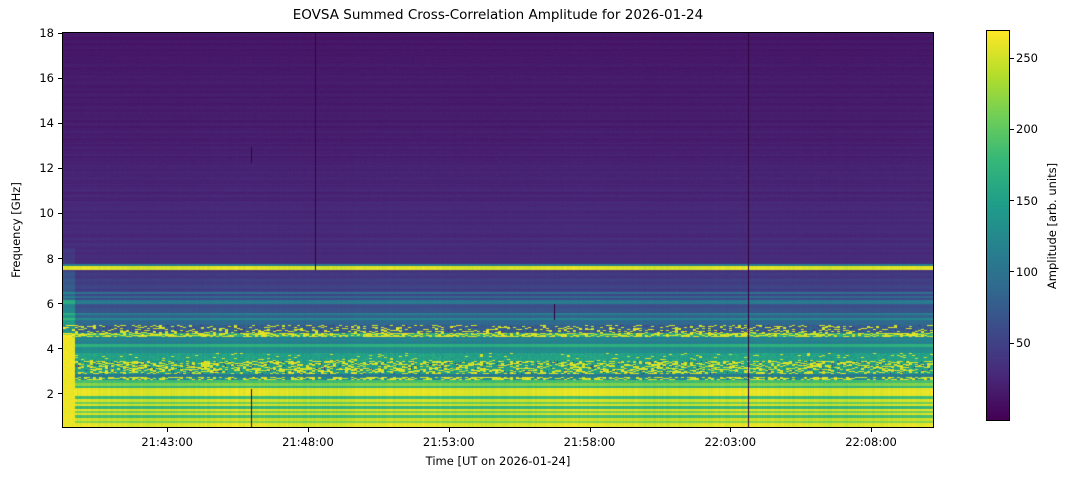 The image size is (1073, 479). Describe the element at coordinates (498, 461) in the screenshot. I see `x-axis-label: Time [UT on 2026-01-24]` at that location.